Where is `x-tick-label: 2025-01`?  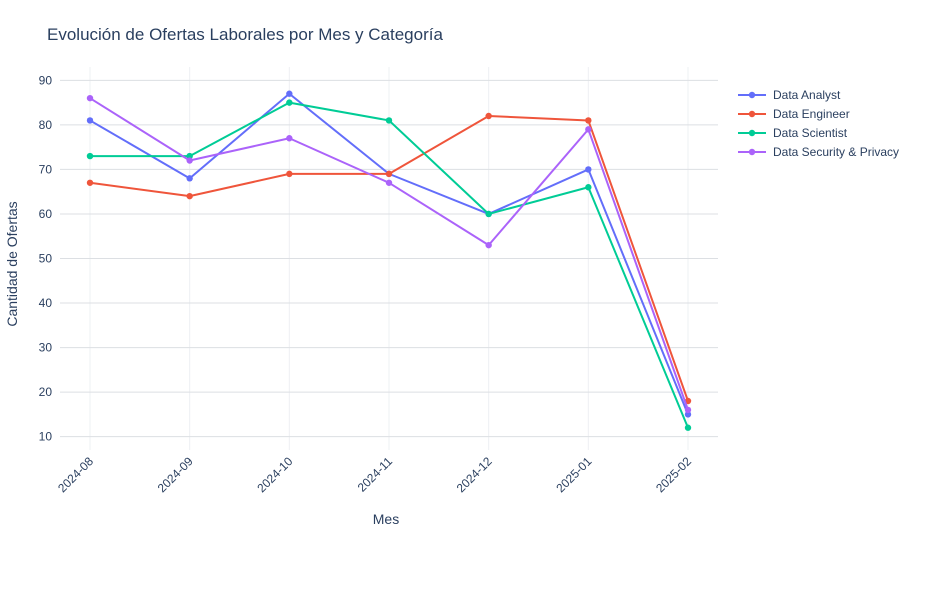
x-tick-label: 2025-01 is located at coordinates (573, 474).